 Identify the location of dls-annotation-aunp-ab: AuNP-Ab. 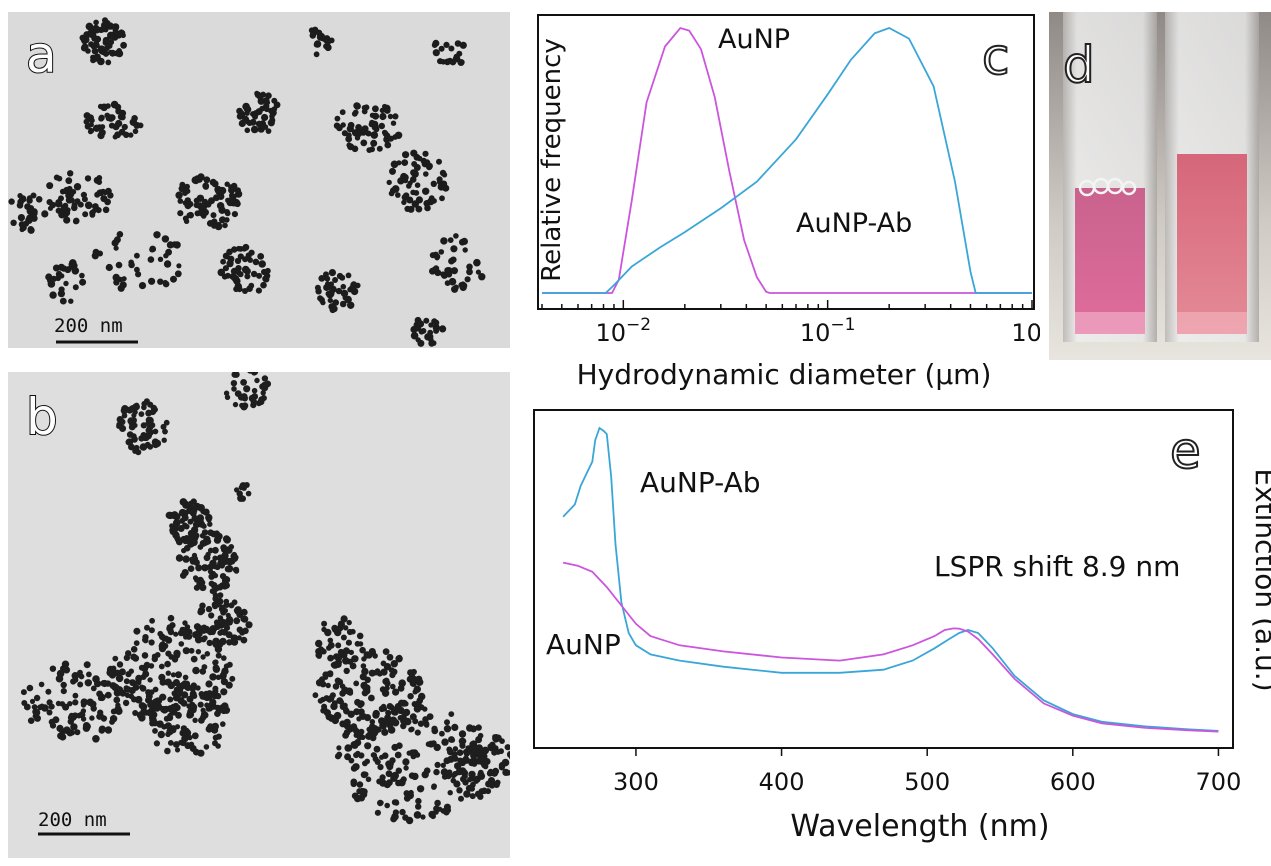
(854, 223).